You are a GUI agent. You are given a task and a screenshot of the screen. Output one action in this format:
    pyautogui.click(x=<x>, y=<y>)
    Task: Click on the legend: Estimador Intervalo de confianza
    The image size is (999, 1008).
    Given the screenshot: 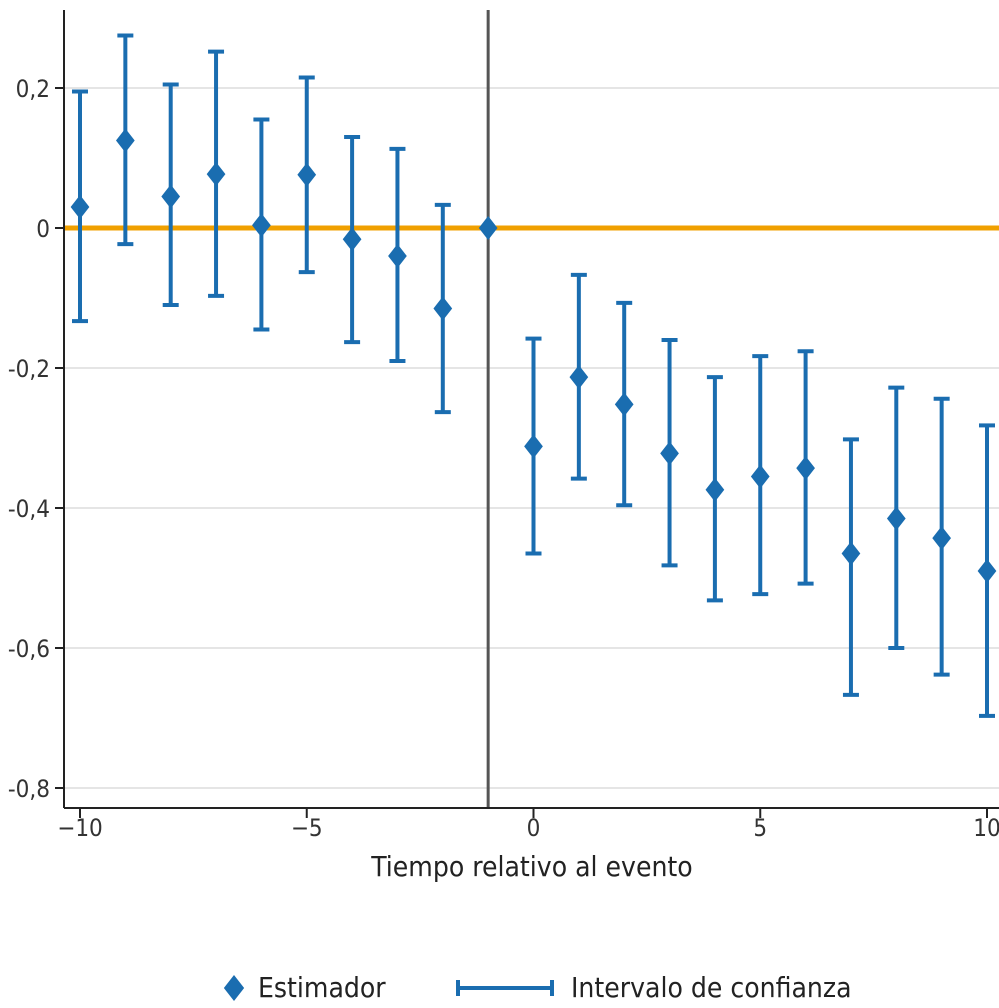 What is the action you would take?
    pyautogui.click(x=537, y=987)
    